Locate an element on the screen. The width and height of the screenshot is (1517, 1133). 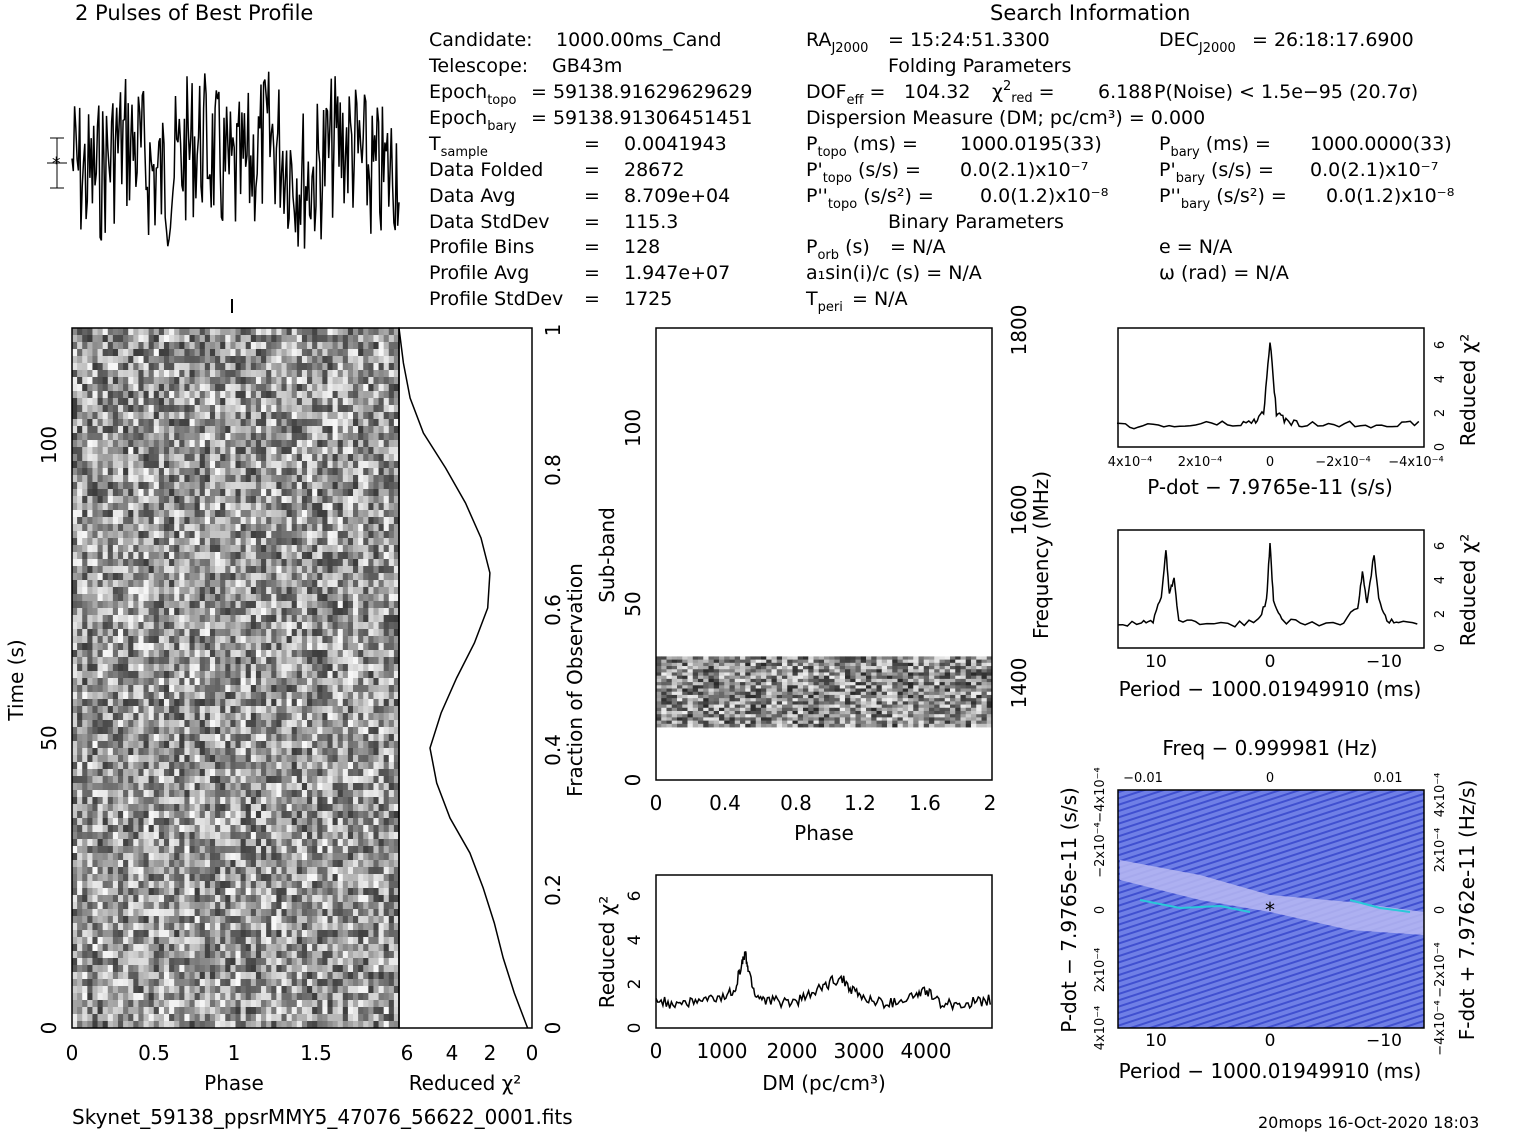
telescope-value: GB43m is located at coordinates (587, 66).